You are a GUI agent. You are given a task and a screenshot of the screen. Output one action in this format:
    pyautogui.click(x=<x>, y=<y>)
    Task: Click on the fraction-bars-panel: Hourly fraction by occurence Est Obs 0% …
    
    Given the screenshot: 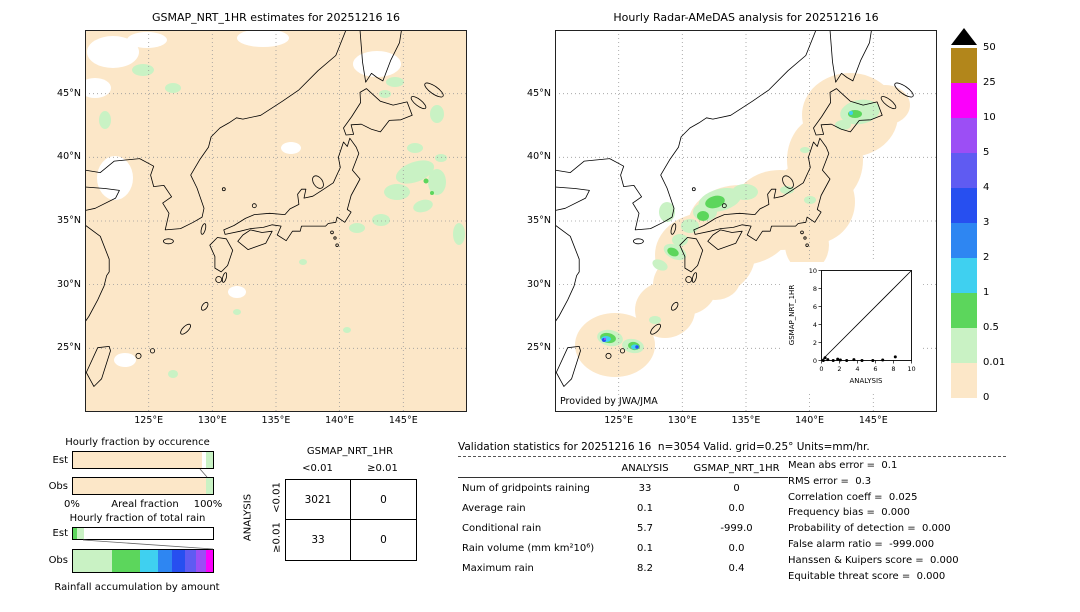 What is the action you would take?
    pyautogui.click(x=137, y=524)
    